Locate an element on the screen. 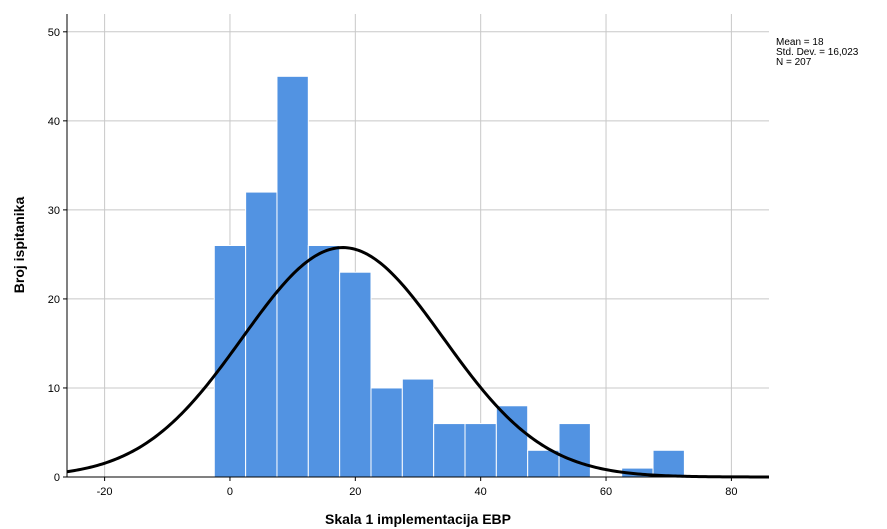 The height and width of the screenshot is (529, 887). x-tick-label: 0 is located at coordinates (230, 492).